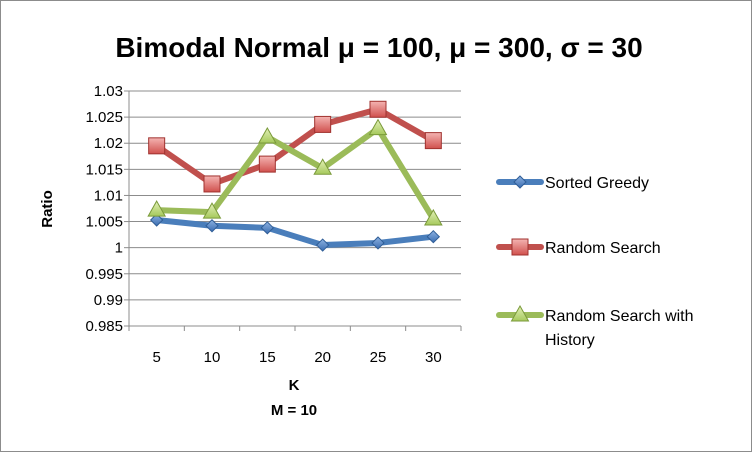  What do you see at coordinates (47, 209) in the screenshot?
I see `y-axis-title: Ratio` at bounding box center [47, 209].